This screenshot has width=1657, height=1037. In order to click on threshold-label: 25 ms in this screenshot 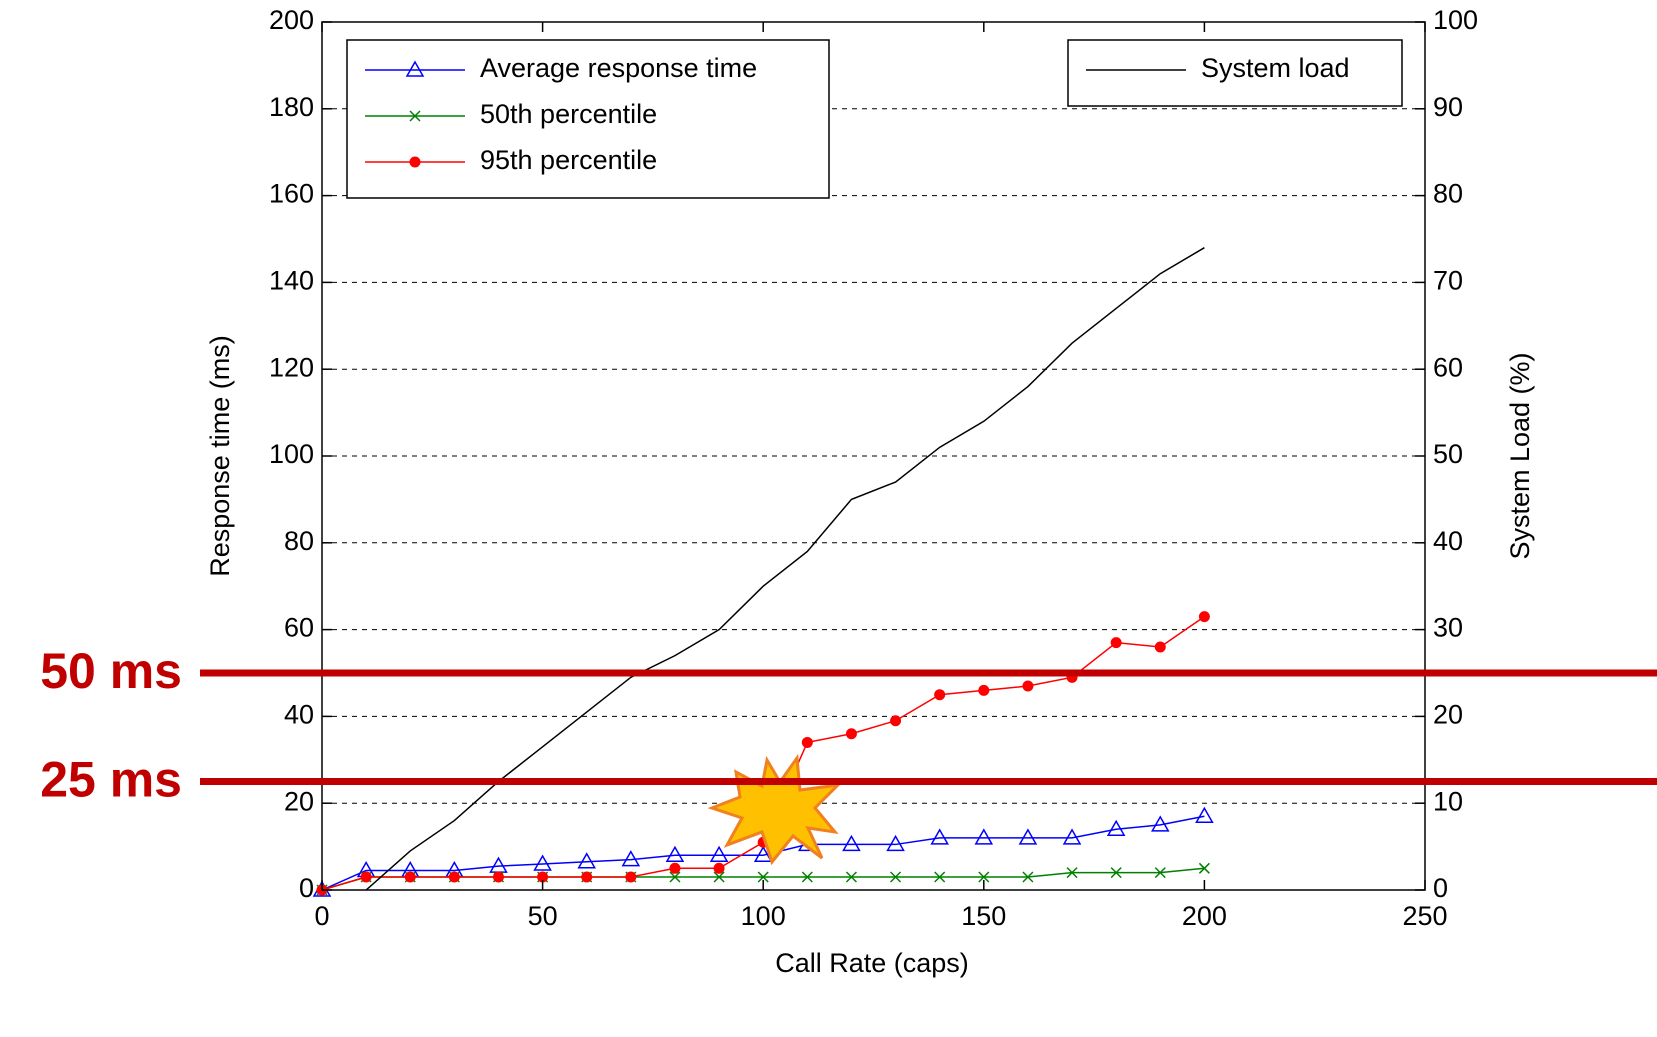, I will do `click(111, 780)`.